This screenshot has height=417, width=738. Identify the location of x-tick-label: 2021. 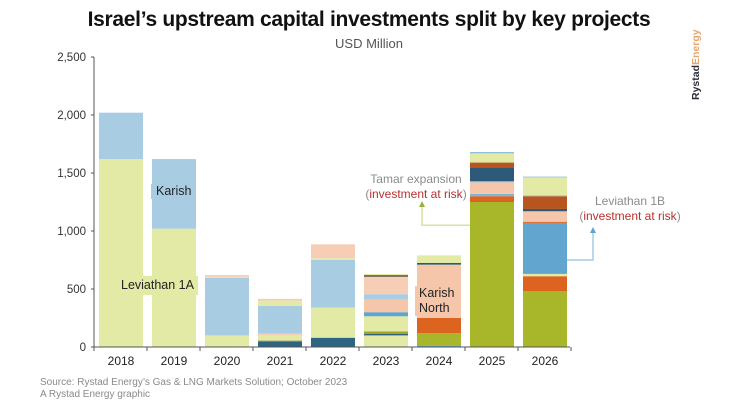
(280, 361).